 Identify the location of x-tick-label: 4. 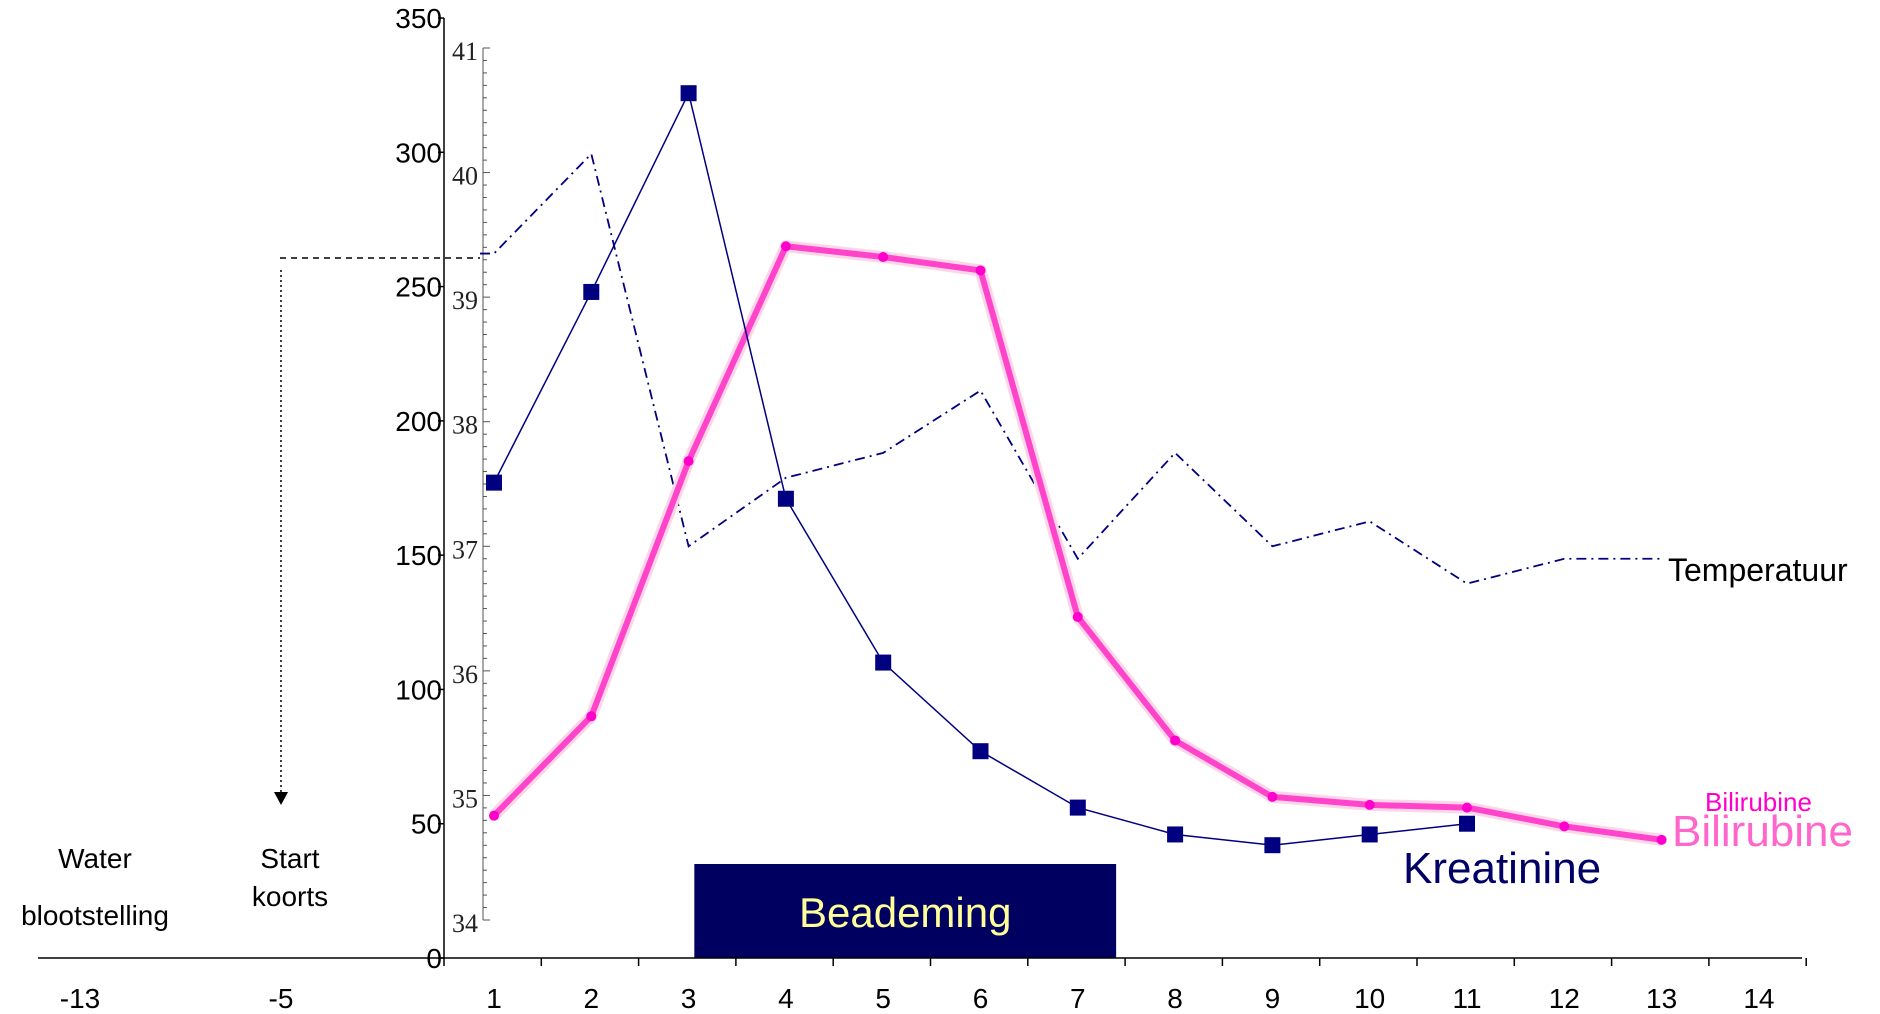
(786, 998).